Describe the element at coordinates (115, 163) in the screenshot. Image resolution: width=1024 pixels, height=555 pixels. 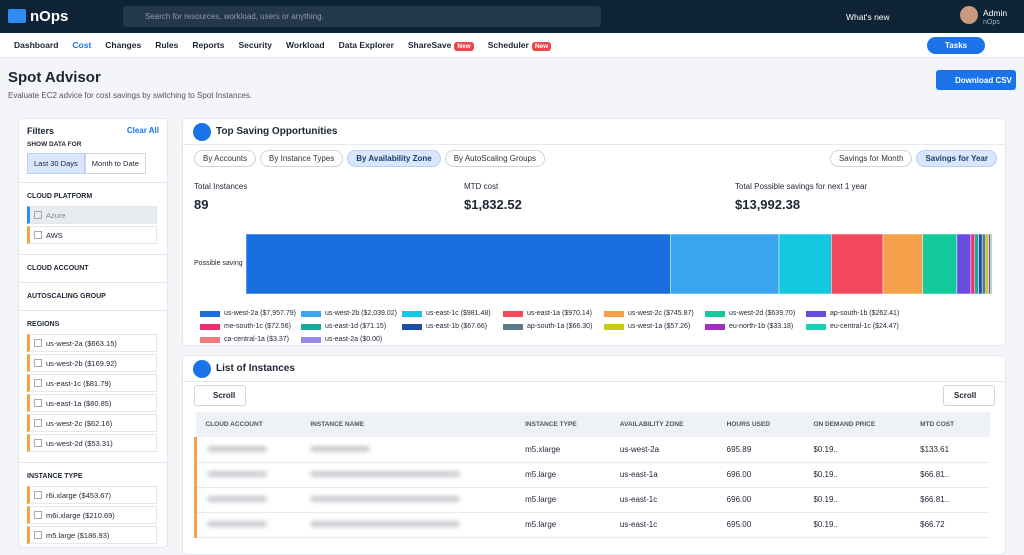
I see `period-button: Month to Date` at that location.